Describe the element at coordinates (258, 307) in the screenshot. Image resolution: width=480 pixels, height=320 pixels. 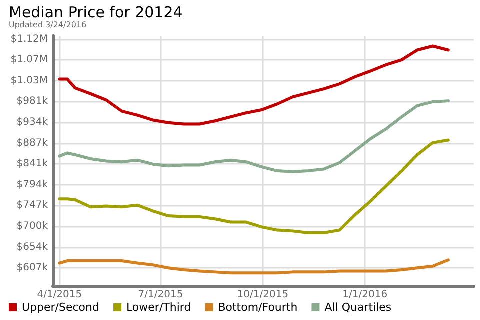
I see `legend-label: Bottom/Fourth` at that location.